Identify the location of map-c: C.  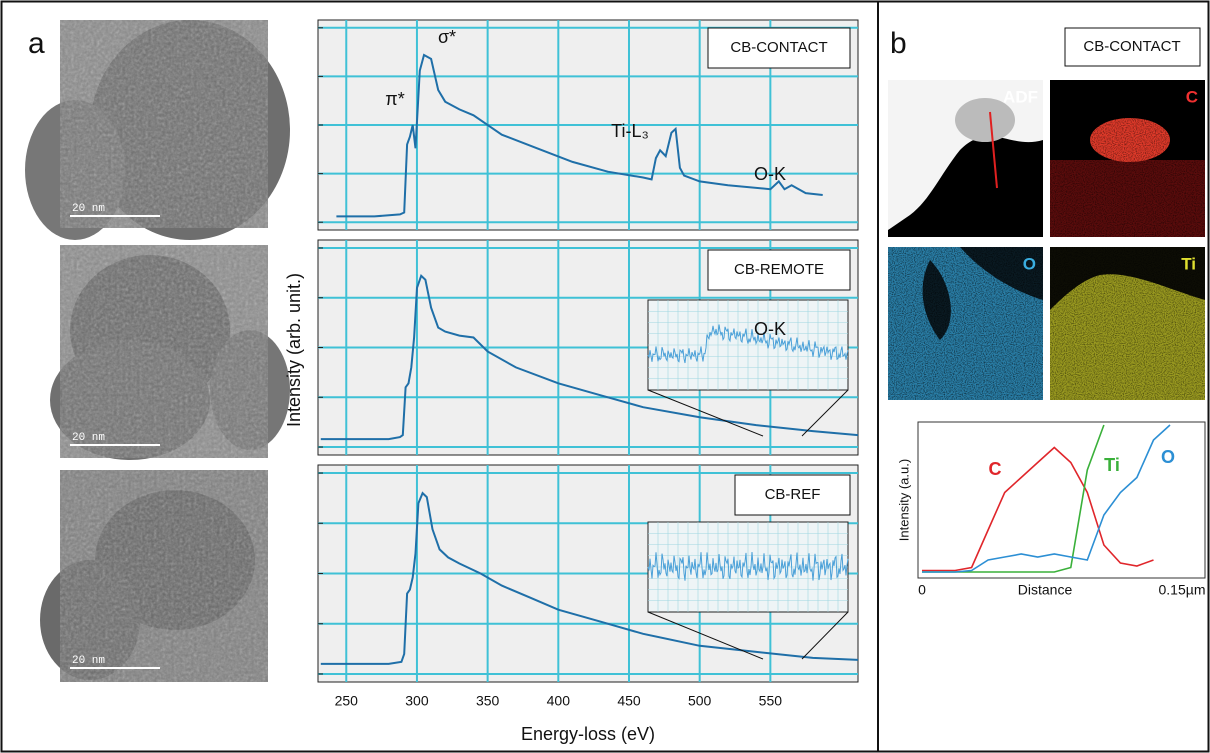
(1127, 158).